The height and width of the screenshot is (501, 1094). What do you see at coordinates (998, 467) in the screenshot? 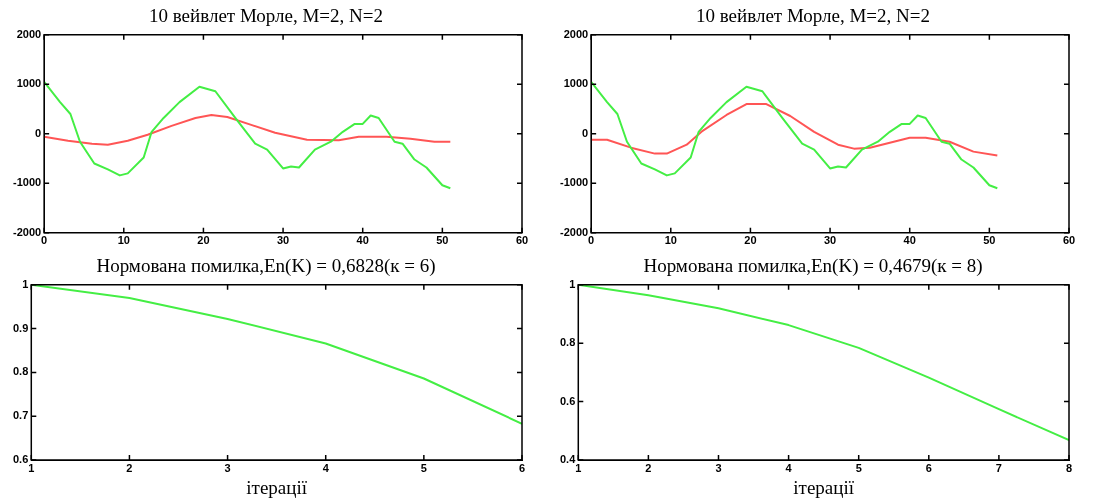
I see `x-tick-label: 7` at bounding box center [998, 467].